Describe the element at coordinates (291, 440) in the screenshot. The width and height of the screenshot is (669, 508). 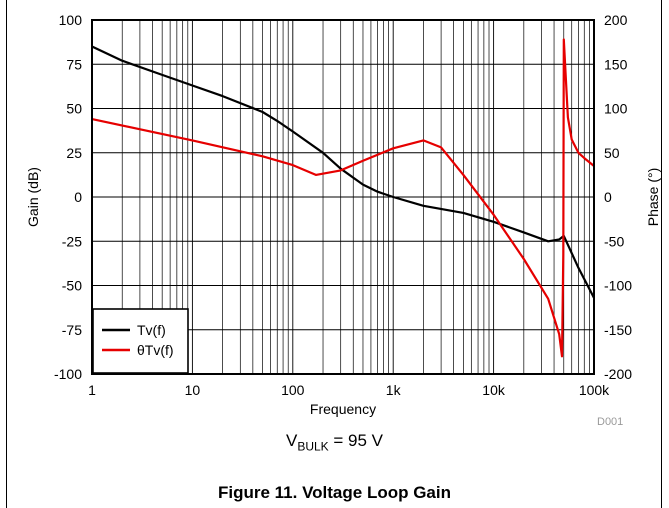
I see `condition-prefix: V` at that location.